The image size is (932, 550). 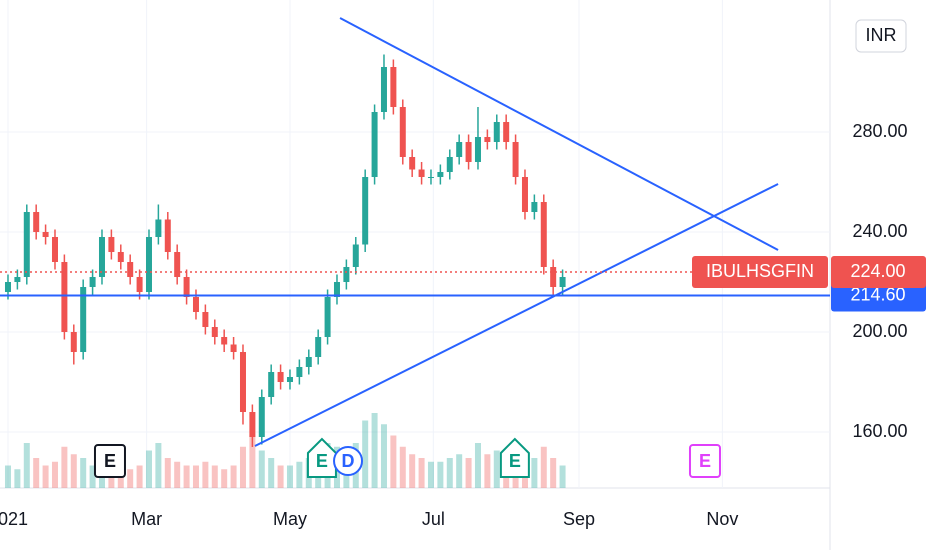 I want to click on y-tick-label: 160.00, so click(x=879, y=431).